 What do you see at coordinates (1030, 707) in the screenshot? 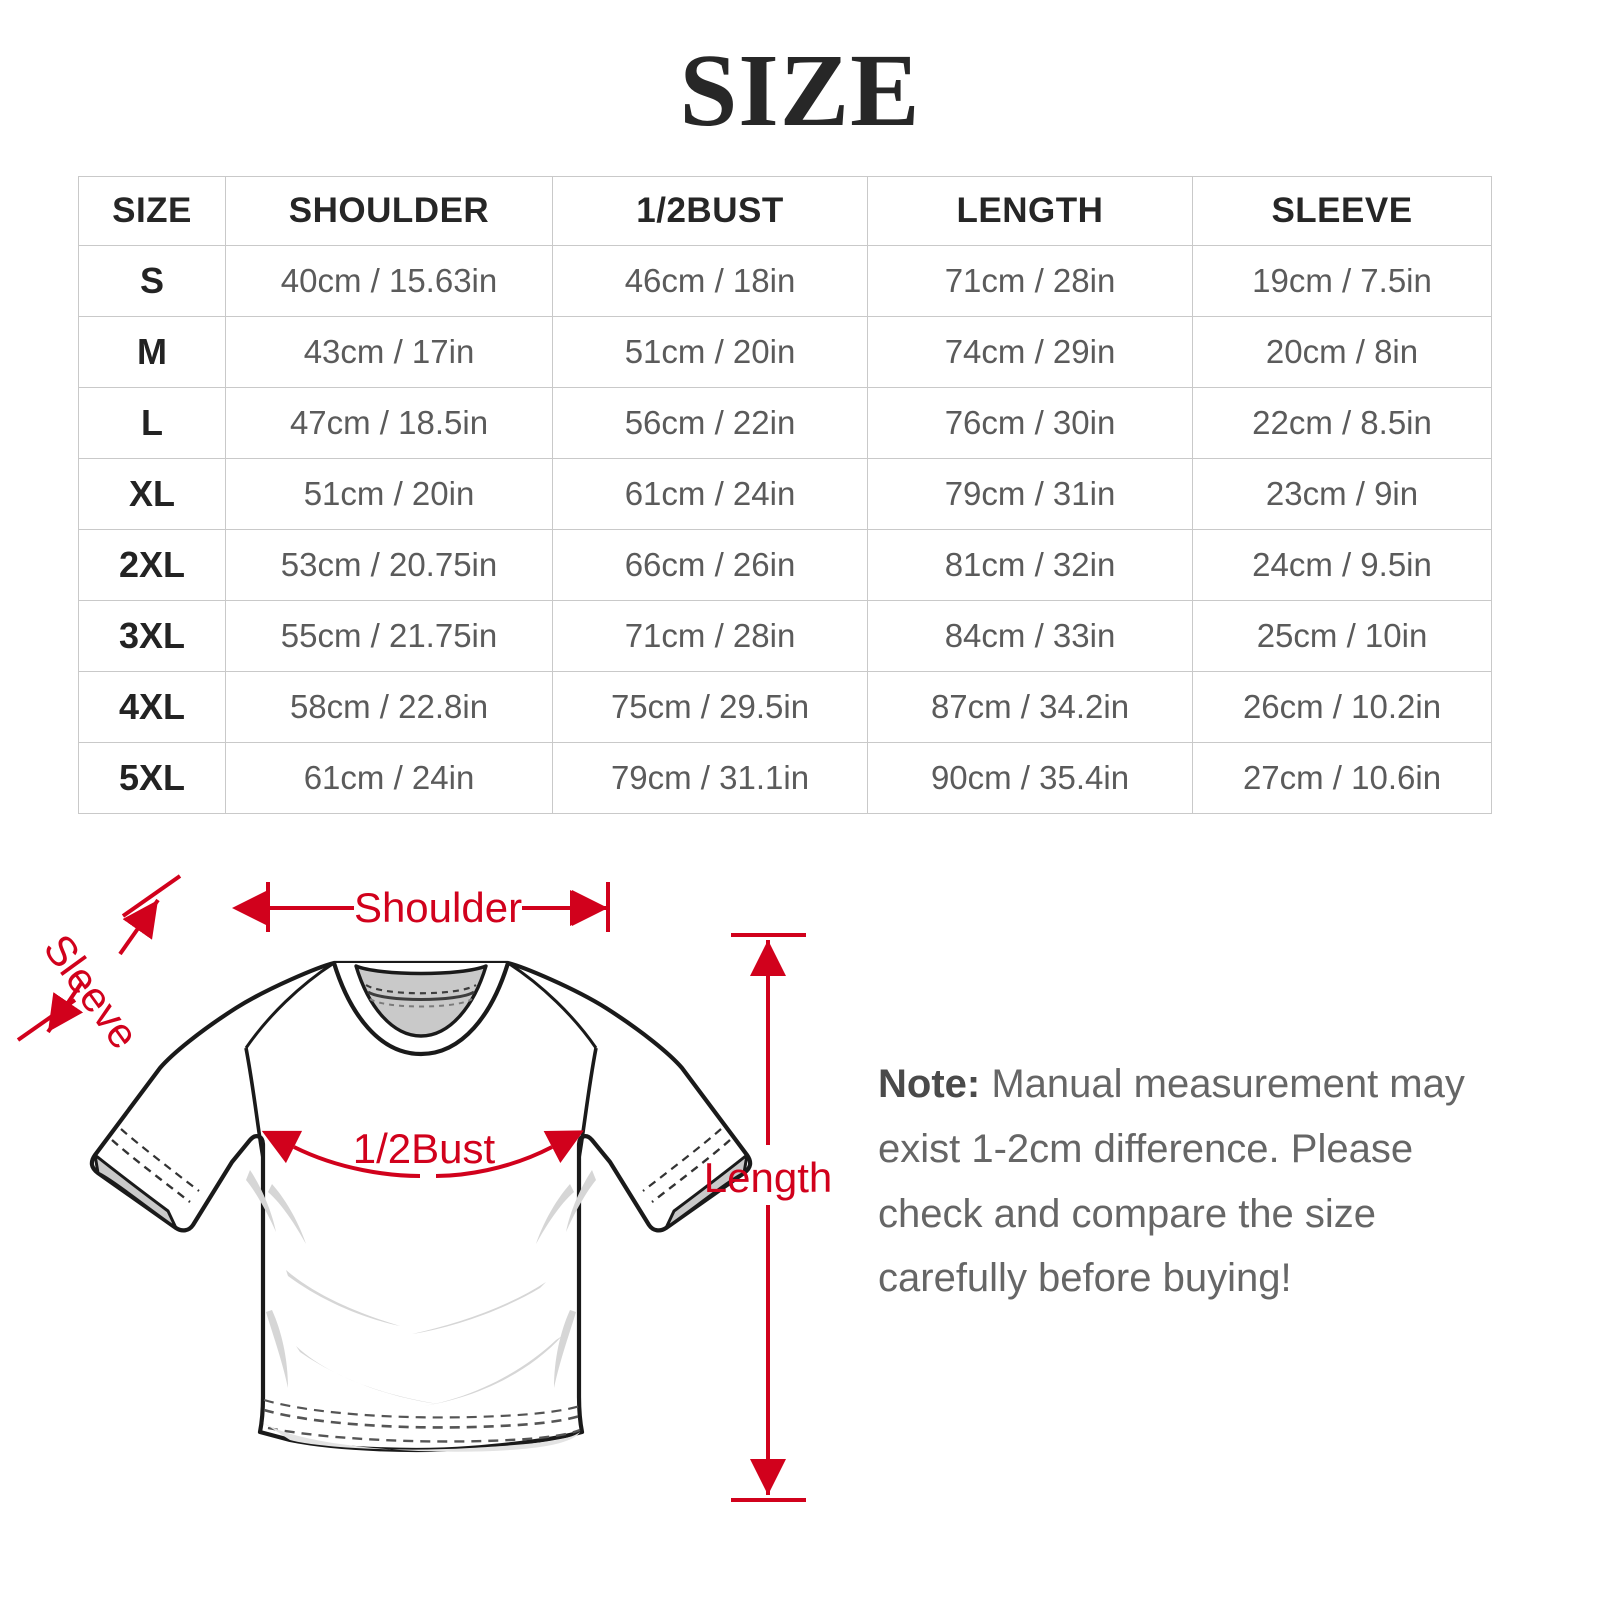
I see `cell-length: 87cm / 34.2in` at bounding box center [1030, 707].